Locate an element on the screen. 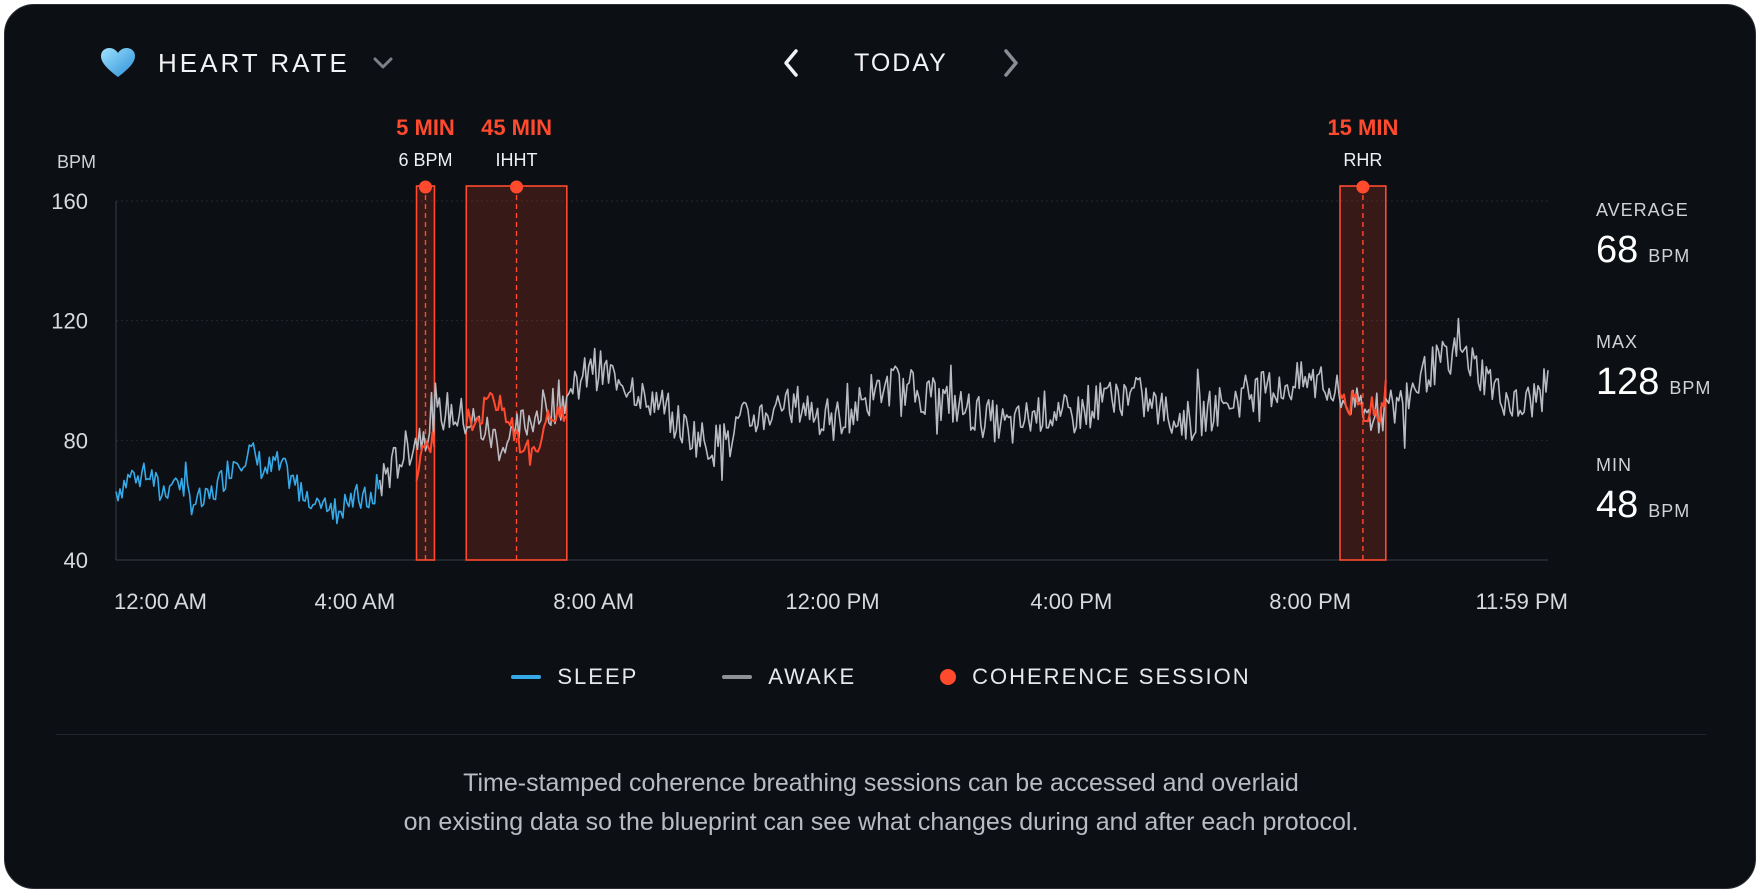 The width and height of the screenshot is (1762, 893). chart-legend: SLEEP AWAKE COHERENCE SESSION is located at coordinates (881, 677).